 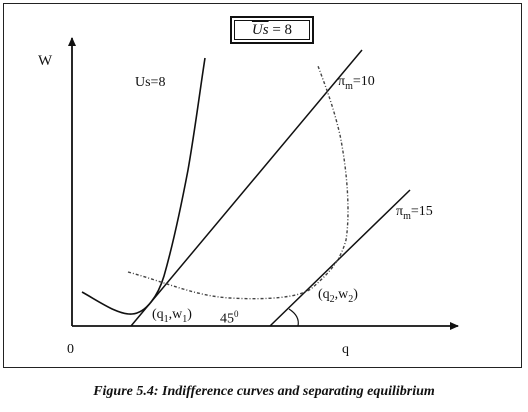 I want to click on boxed-equation: Us = 8, so click(x=272, y=30).